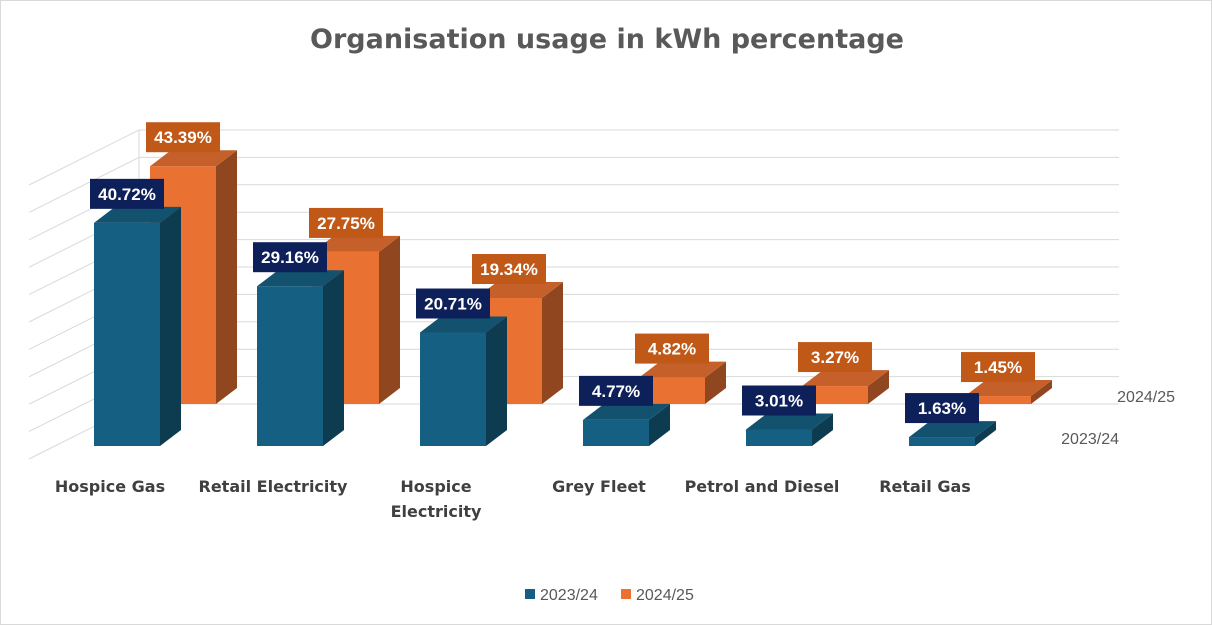 The width and height of the screenshot is (1212, 626). I want to click on data-label: 4.77%, so click(616, 391).